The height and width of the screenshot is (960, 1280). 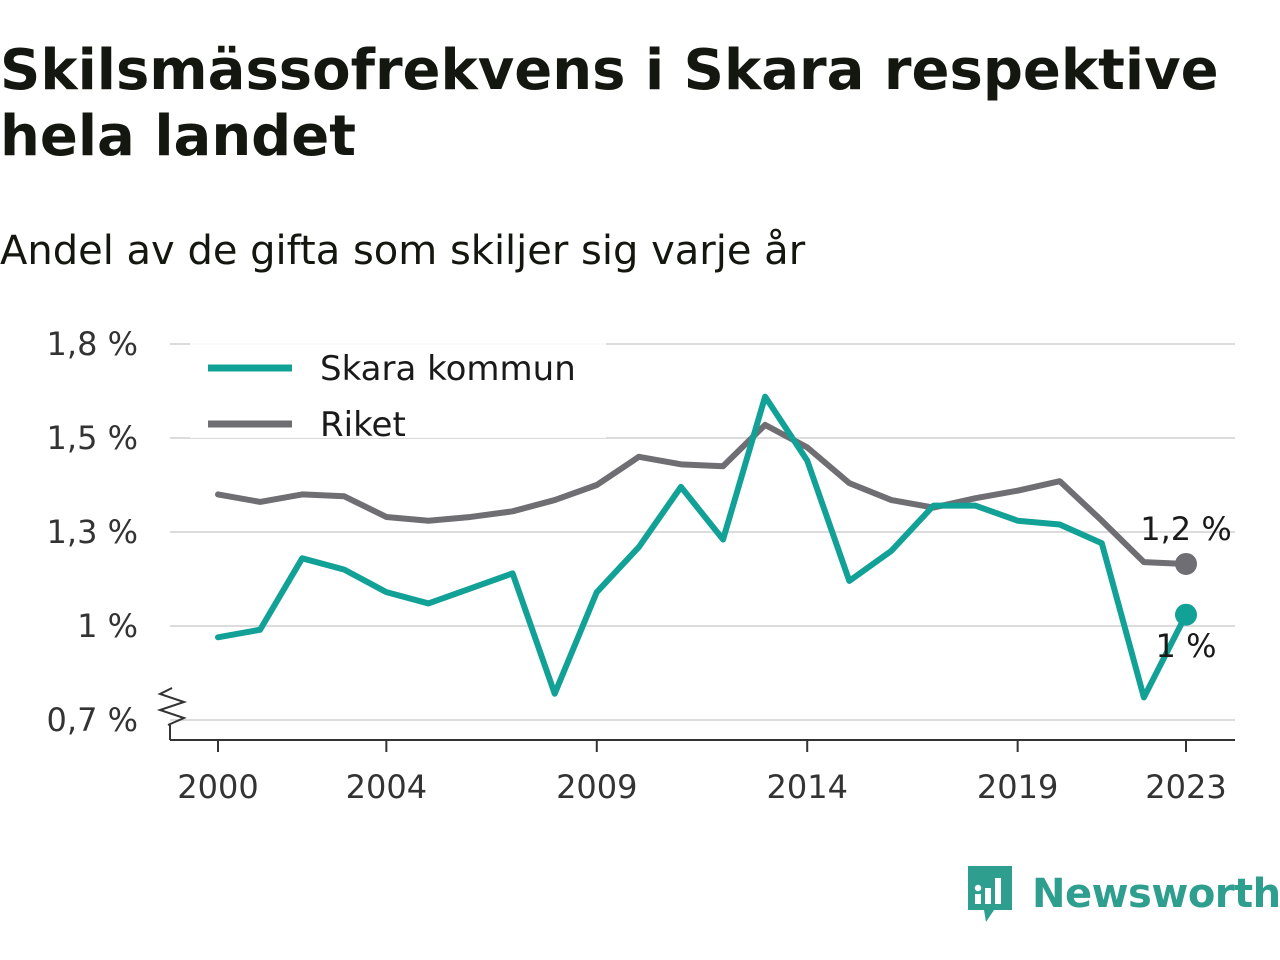 What do you see at coordinates (107, 626) in the screenshot?
I see `y-tick-label: 1 %` at bounding box center [107, 626].